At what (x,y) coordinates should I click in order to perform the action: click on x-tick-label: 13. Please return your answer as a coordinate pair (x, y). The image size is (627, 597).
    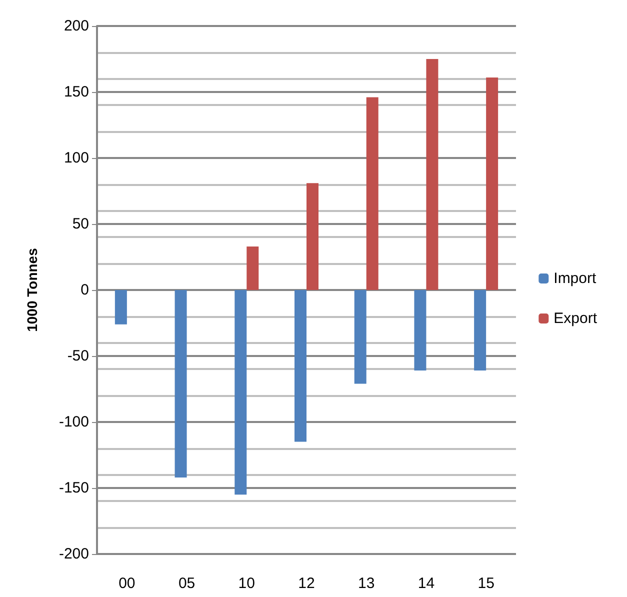
    Looking at the image, I should click on (366, 583).